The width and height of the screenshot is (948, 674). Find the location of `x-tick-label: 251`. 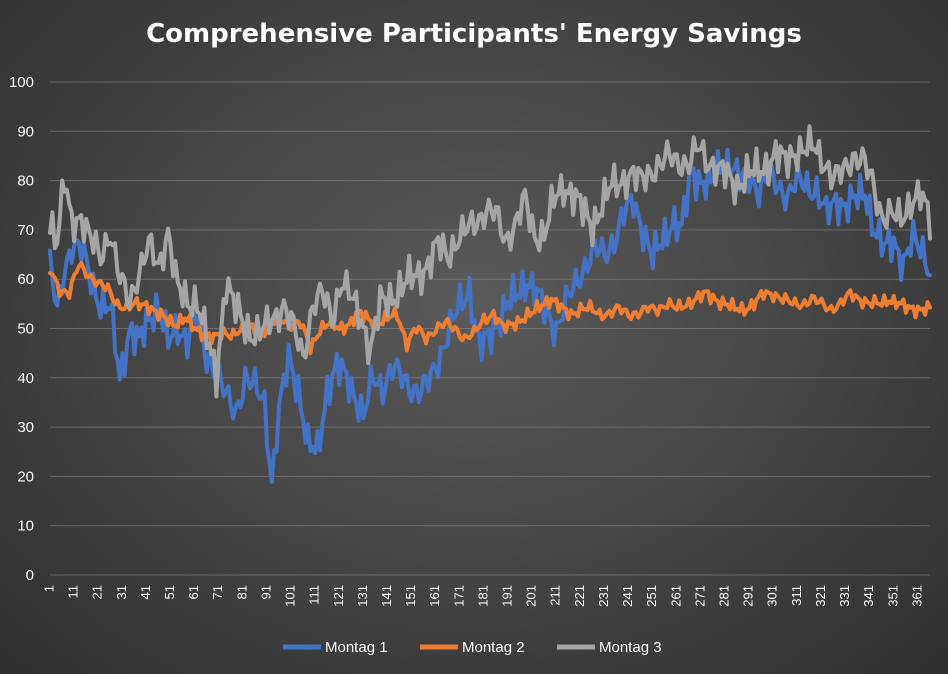

x-tick-label: 251 is located at coordinates (651, 596).